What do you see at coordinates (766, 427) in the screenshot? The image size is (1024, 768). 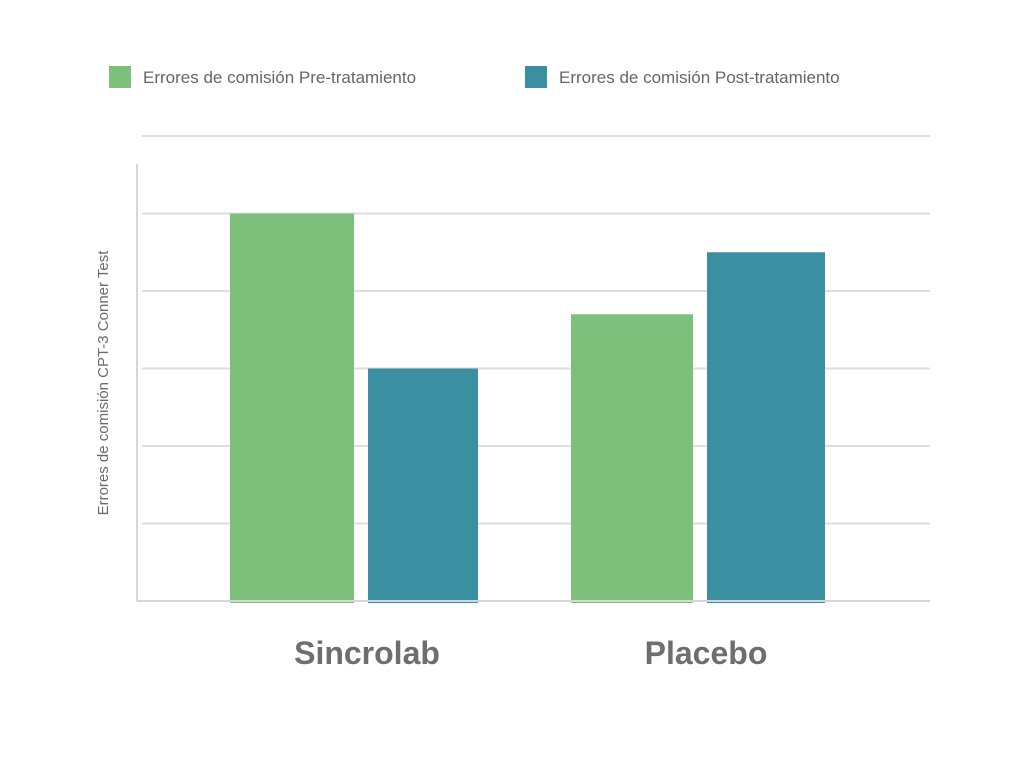 I see `bar-placebo-post` at bounding box center [766, 427].